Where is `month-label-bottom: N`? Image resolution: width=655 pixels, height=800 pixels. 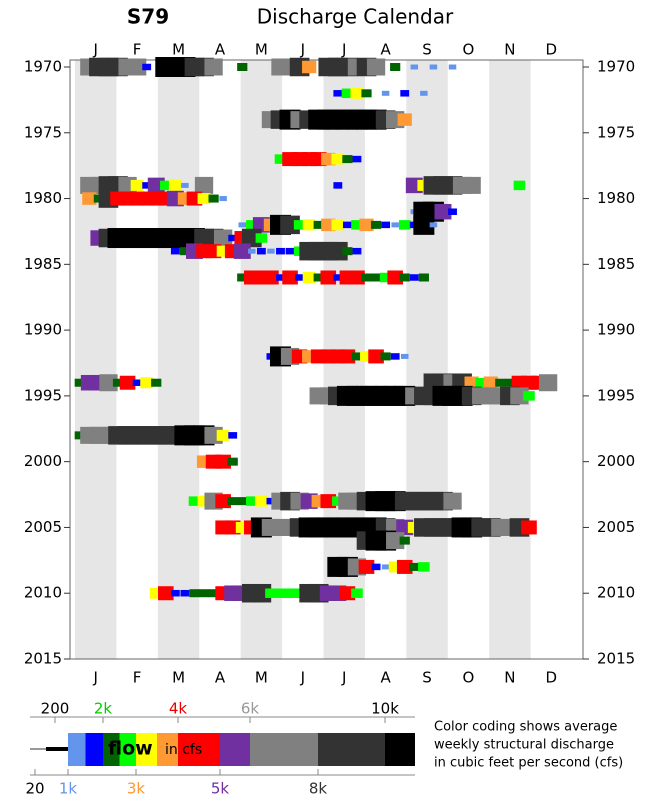
month-label-bottom: N is located at coordinates (509, 678).